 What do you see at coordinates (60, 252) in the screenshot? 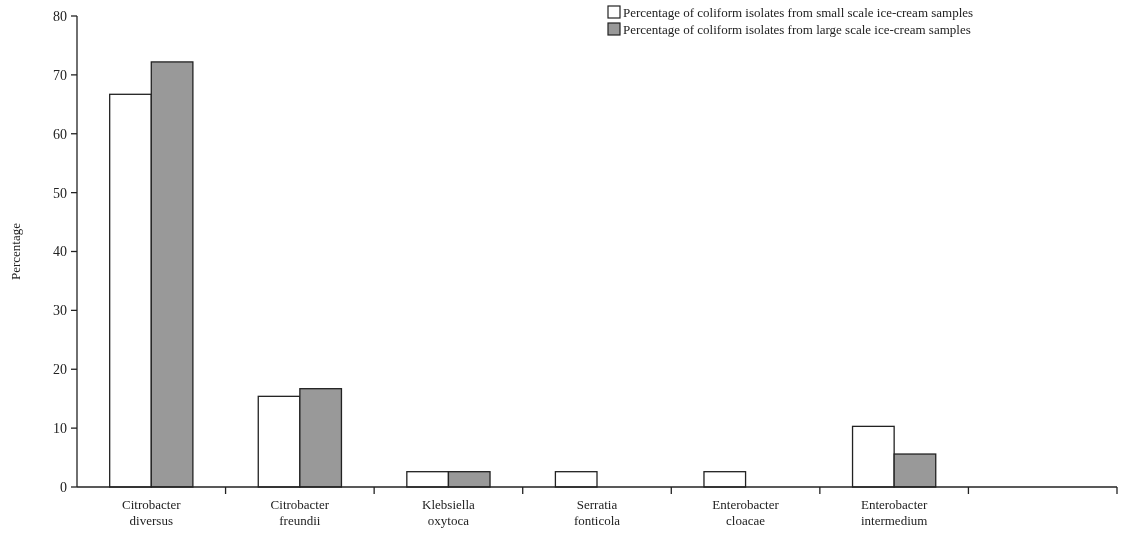
I see `y-tick-label: 40` at bounding box center [60, 252].